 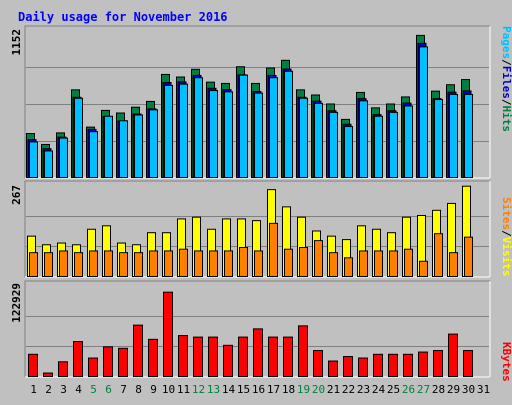 I want to click on x-tick-label-day-16: 16, so click(x=258, y=389).